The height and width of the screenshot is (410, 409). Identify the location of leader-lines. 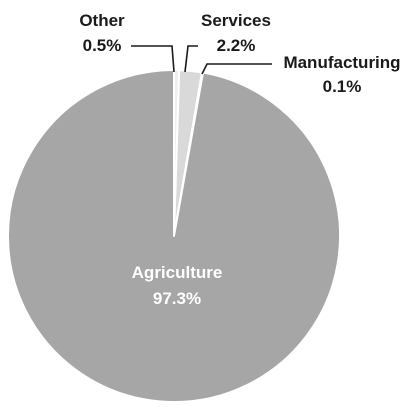
(201, 60).